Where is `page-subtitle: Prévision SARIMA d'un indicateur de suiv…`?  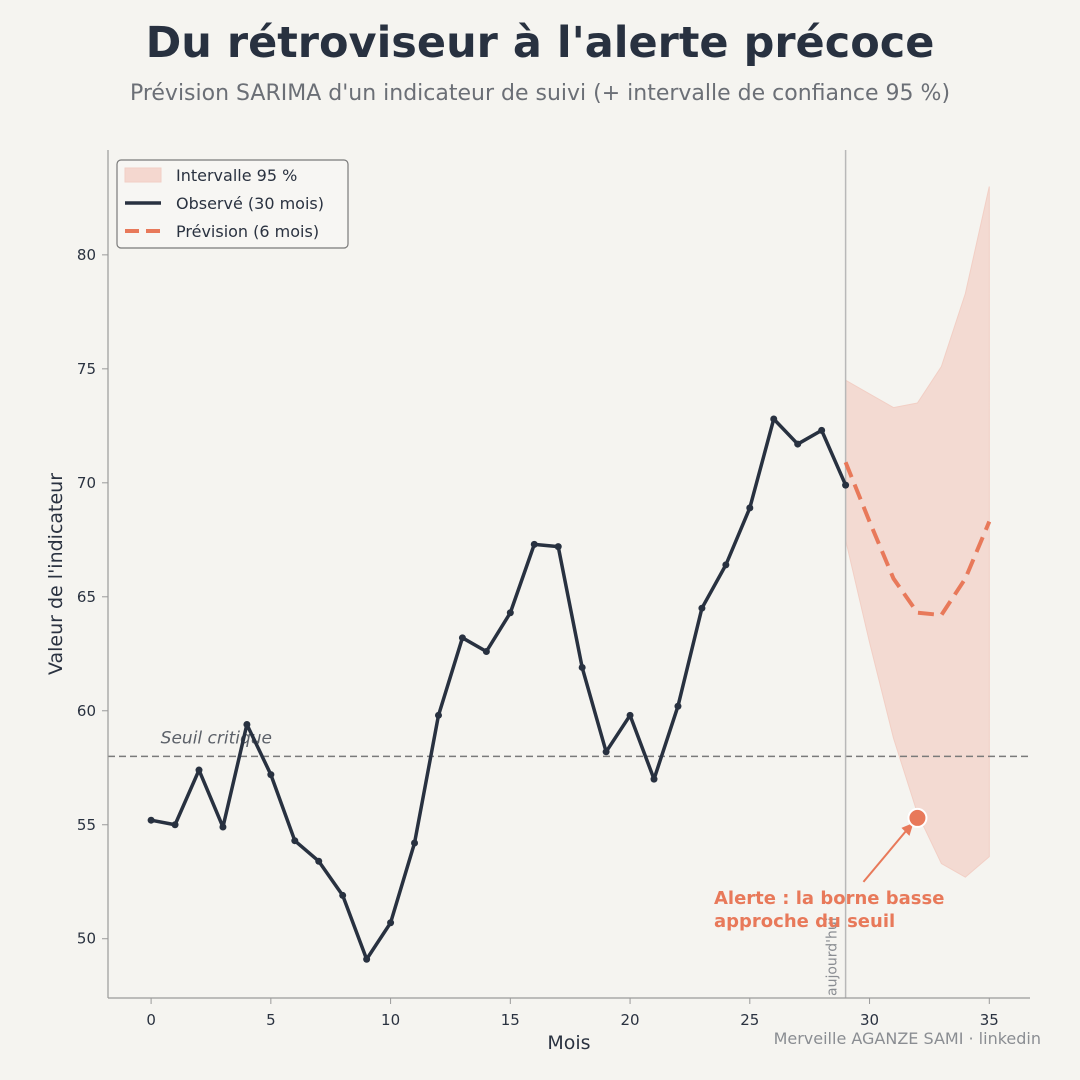
page-subtitle: Prévision SARIMA d'un indicateur de suiv… is located at coordinates (540, 93).